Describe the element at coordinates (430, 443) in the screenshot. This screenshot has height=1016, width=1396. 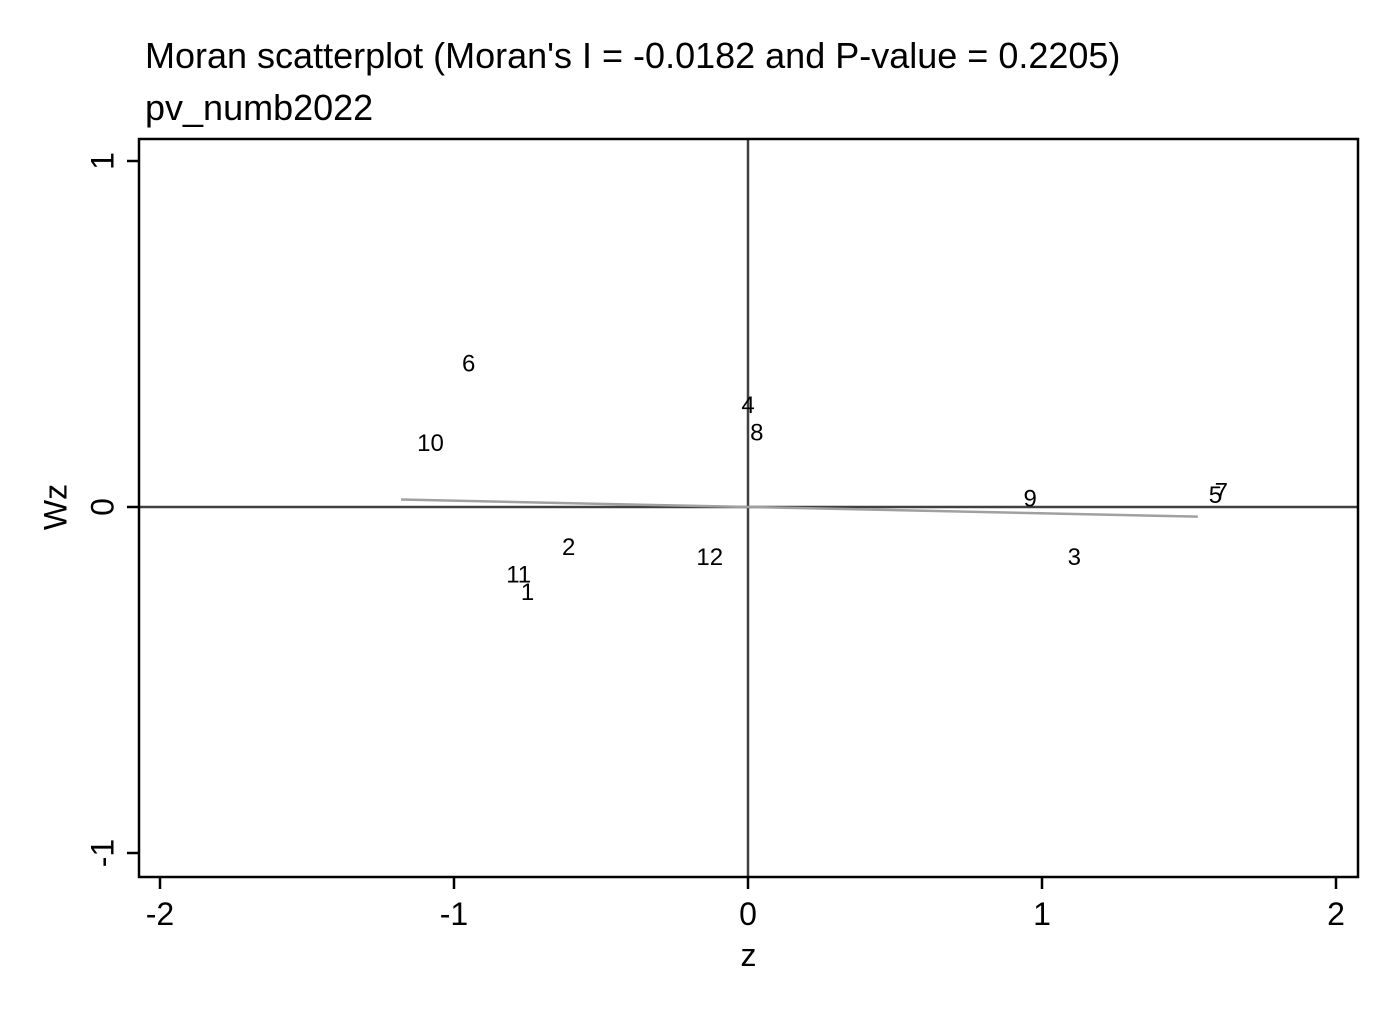
I see `point-label-10: 10` at that location.